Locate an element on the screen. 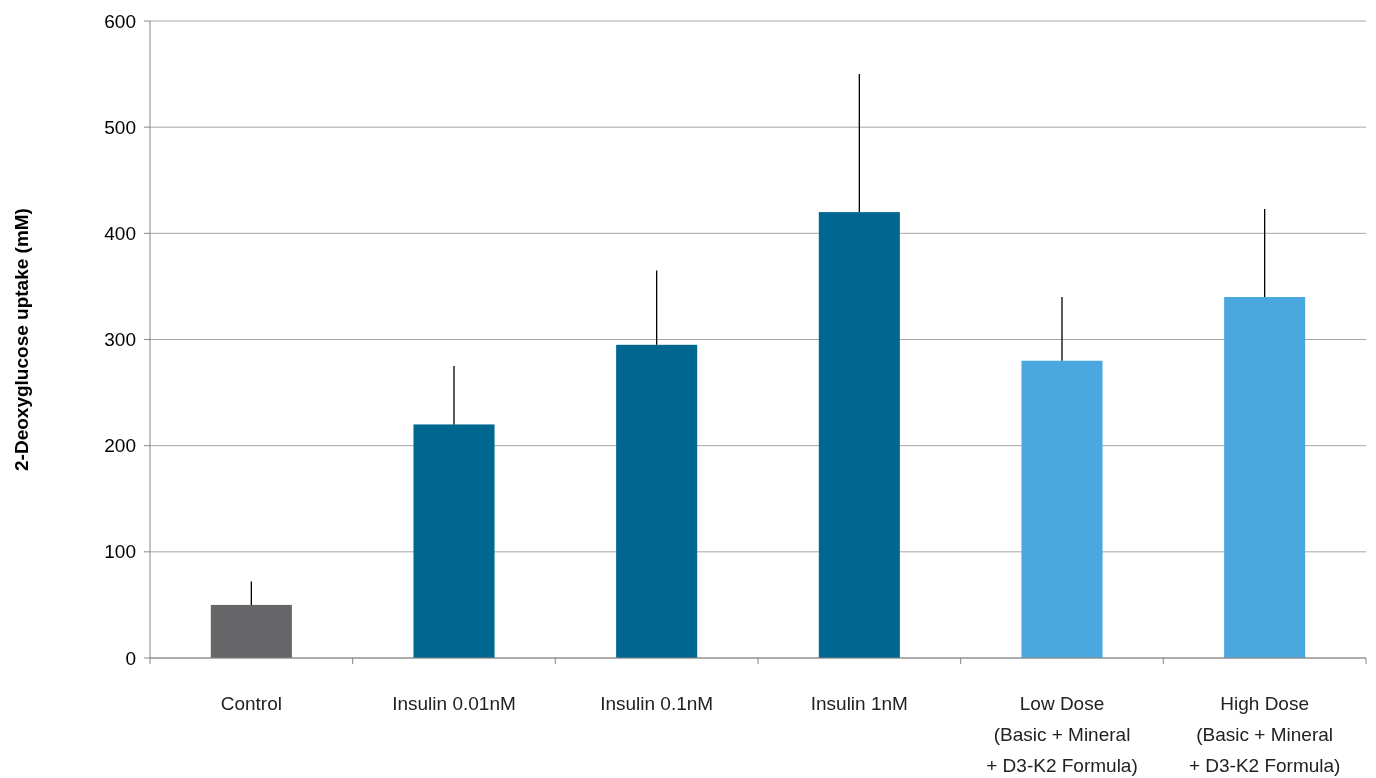  y-tick-label: 500 is located at coordinates (120, 127).